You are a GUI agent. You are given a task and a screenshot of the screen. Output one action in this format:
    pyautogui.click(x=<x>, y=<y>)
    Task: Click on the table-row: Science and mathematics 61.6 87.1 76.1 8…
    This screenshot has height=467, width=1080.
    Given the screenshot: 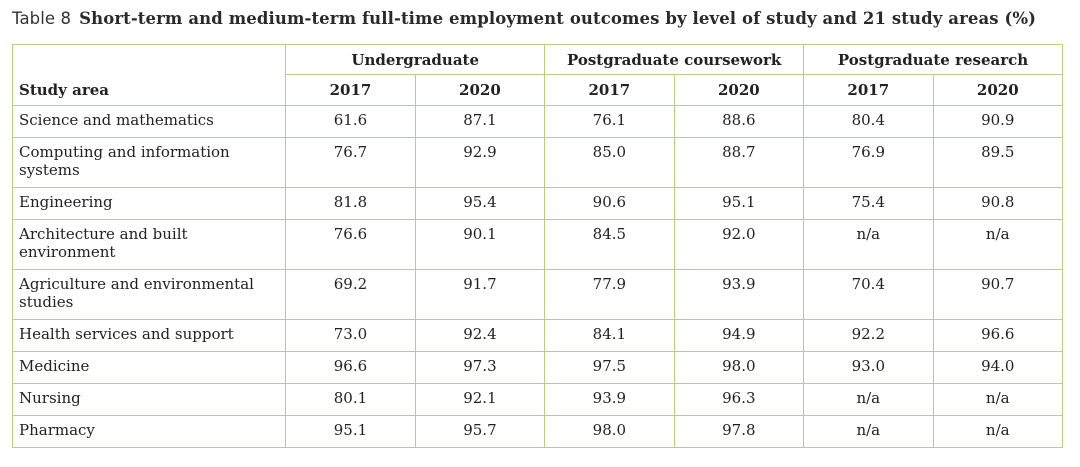 What is the action you would take?
    pyautogui.click(x=537, y=121)
    